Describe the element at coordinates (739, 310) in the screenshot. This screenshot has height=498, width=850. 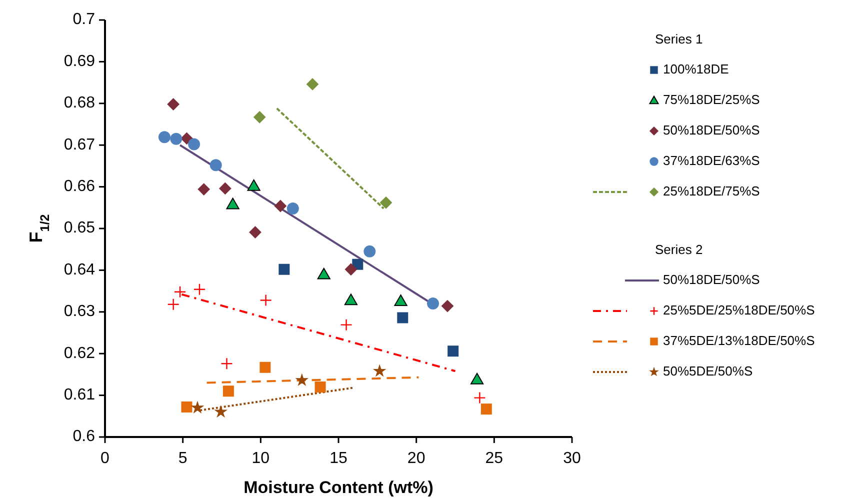
I see `legend-label: 25%5DE/25%18DE/50%S` at that location.